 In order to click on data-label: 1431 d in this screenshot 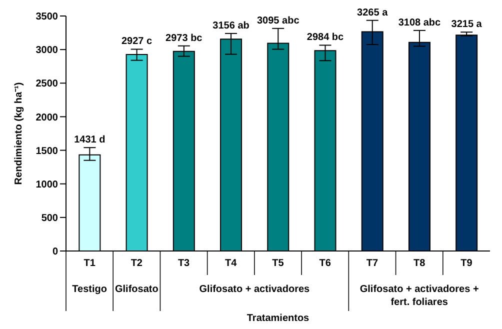, I will do `click(90, 140)`.